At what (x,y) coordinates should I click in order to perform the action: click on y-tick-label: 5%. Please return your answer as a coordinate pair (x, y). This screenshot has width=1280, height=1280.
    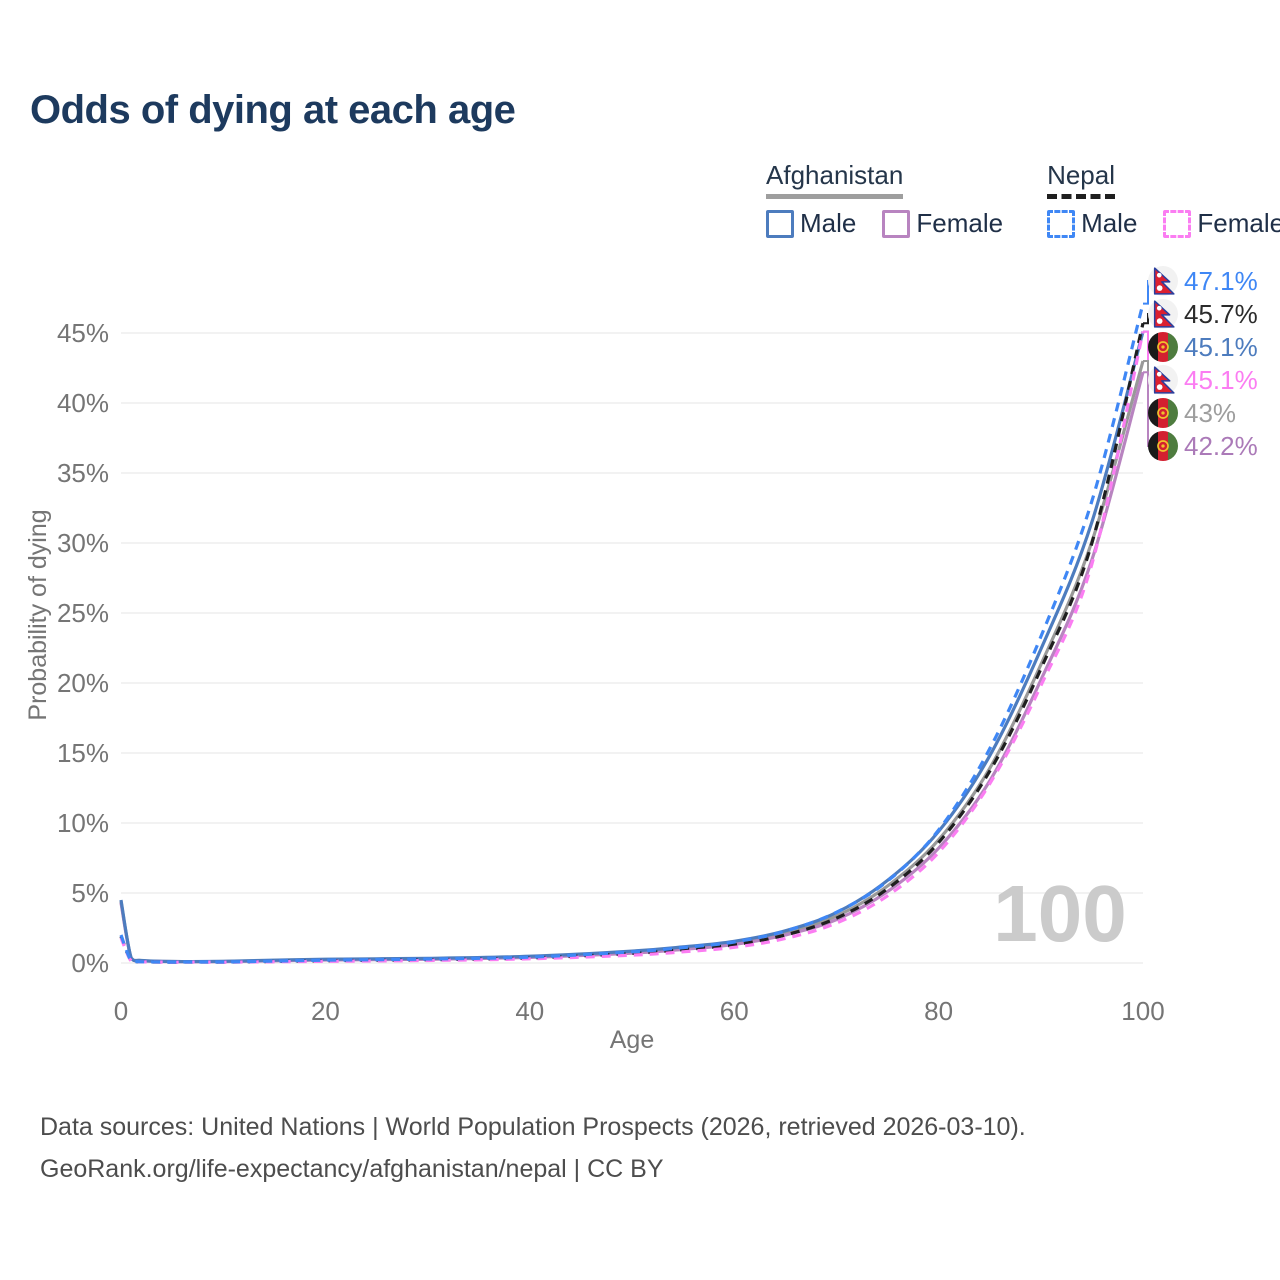
    Looking at the image, I should click on (90, 893).